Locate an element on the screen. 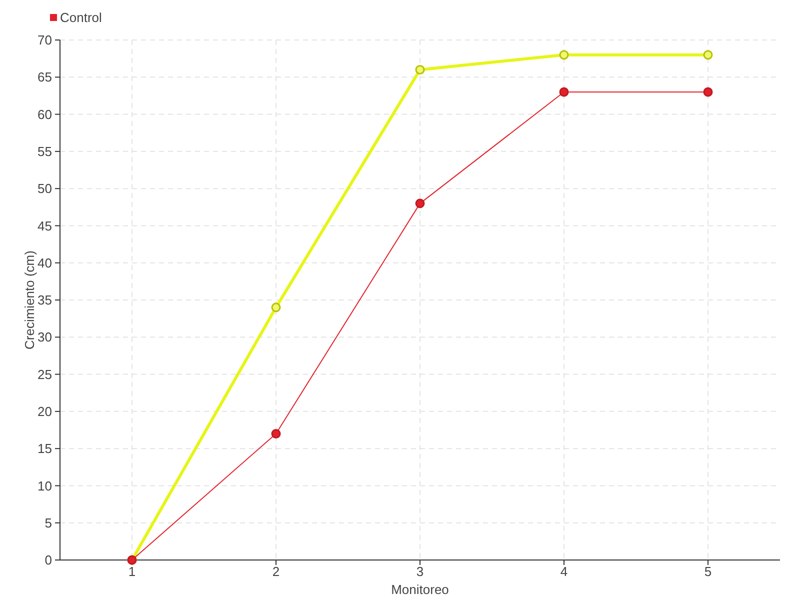  x-tick-label: 2 is located at coordinates (276, 571).